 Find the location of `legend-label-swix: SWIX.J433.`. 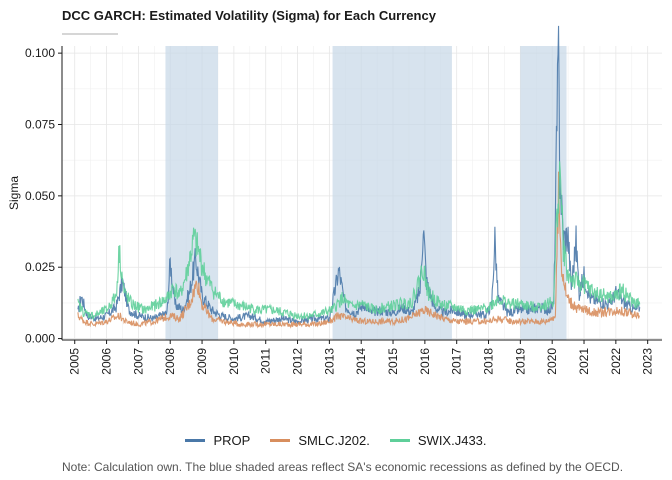

legend-label-swix: SWIX.J433. is located at coordinates (452, 440).